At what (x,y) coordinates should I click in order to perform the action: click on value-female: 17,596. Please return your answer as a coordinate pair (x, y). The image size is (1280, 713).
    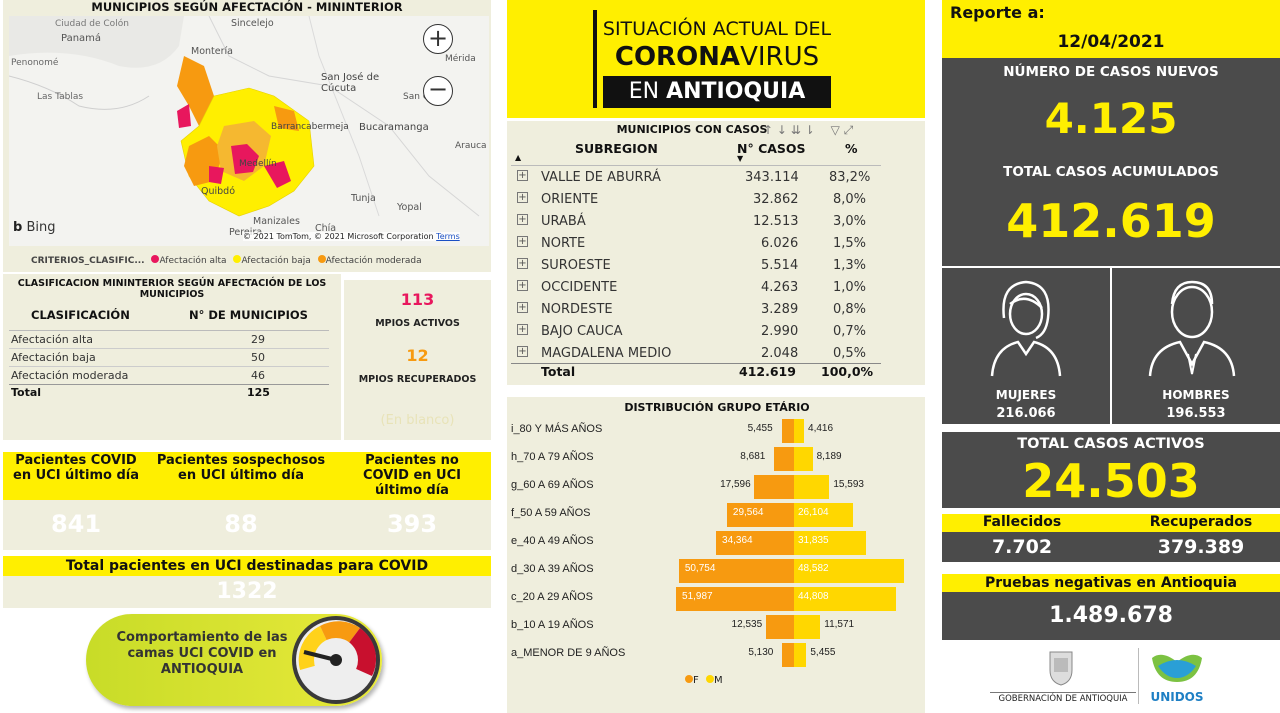
    Looking at the image, I should click on (735, 484).